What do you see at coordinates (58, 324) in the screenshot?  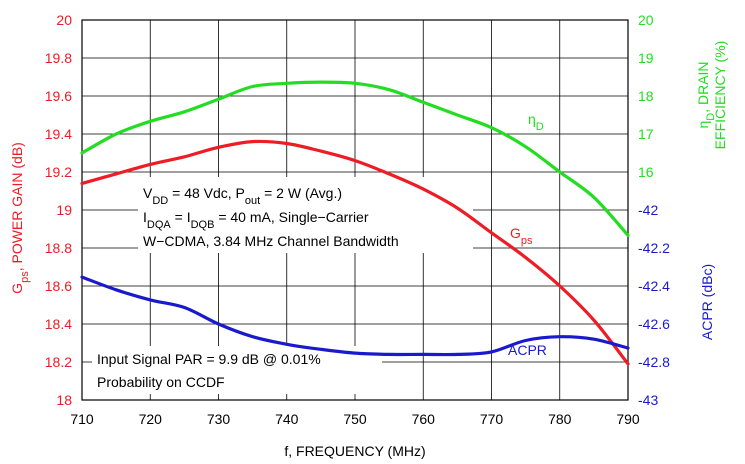 I see `left-tick-label: 18.4` at bounding box center [58, 324].